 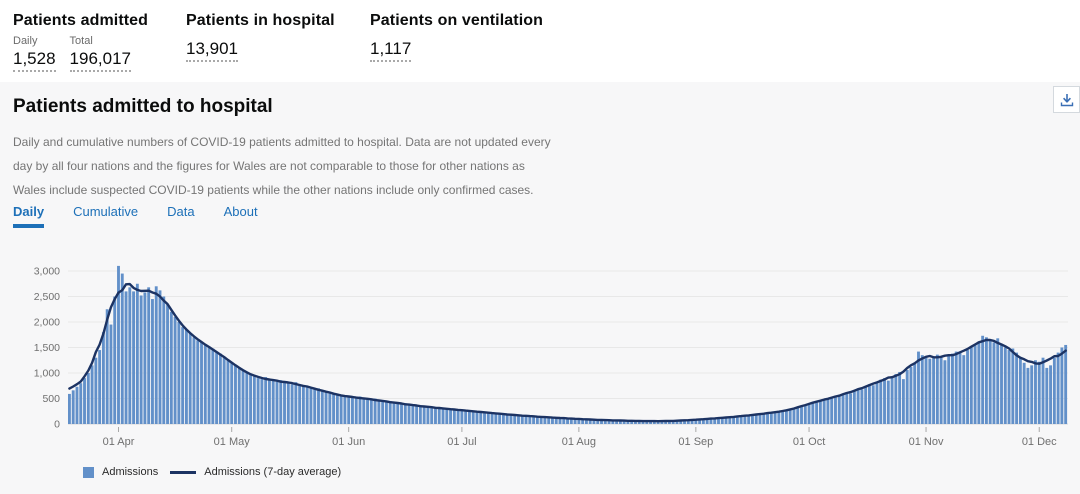 What do you see at coordinates (25, 41) in the screenshot?
I see `metric-label: Daily` at bounding box center [25, 41].